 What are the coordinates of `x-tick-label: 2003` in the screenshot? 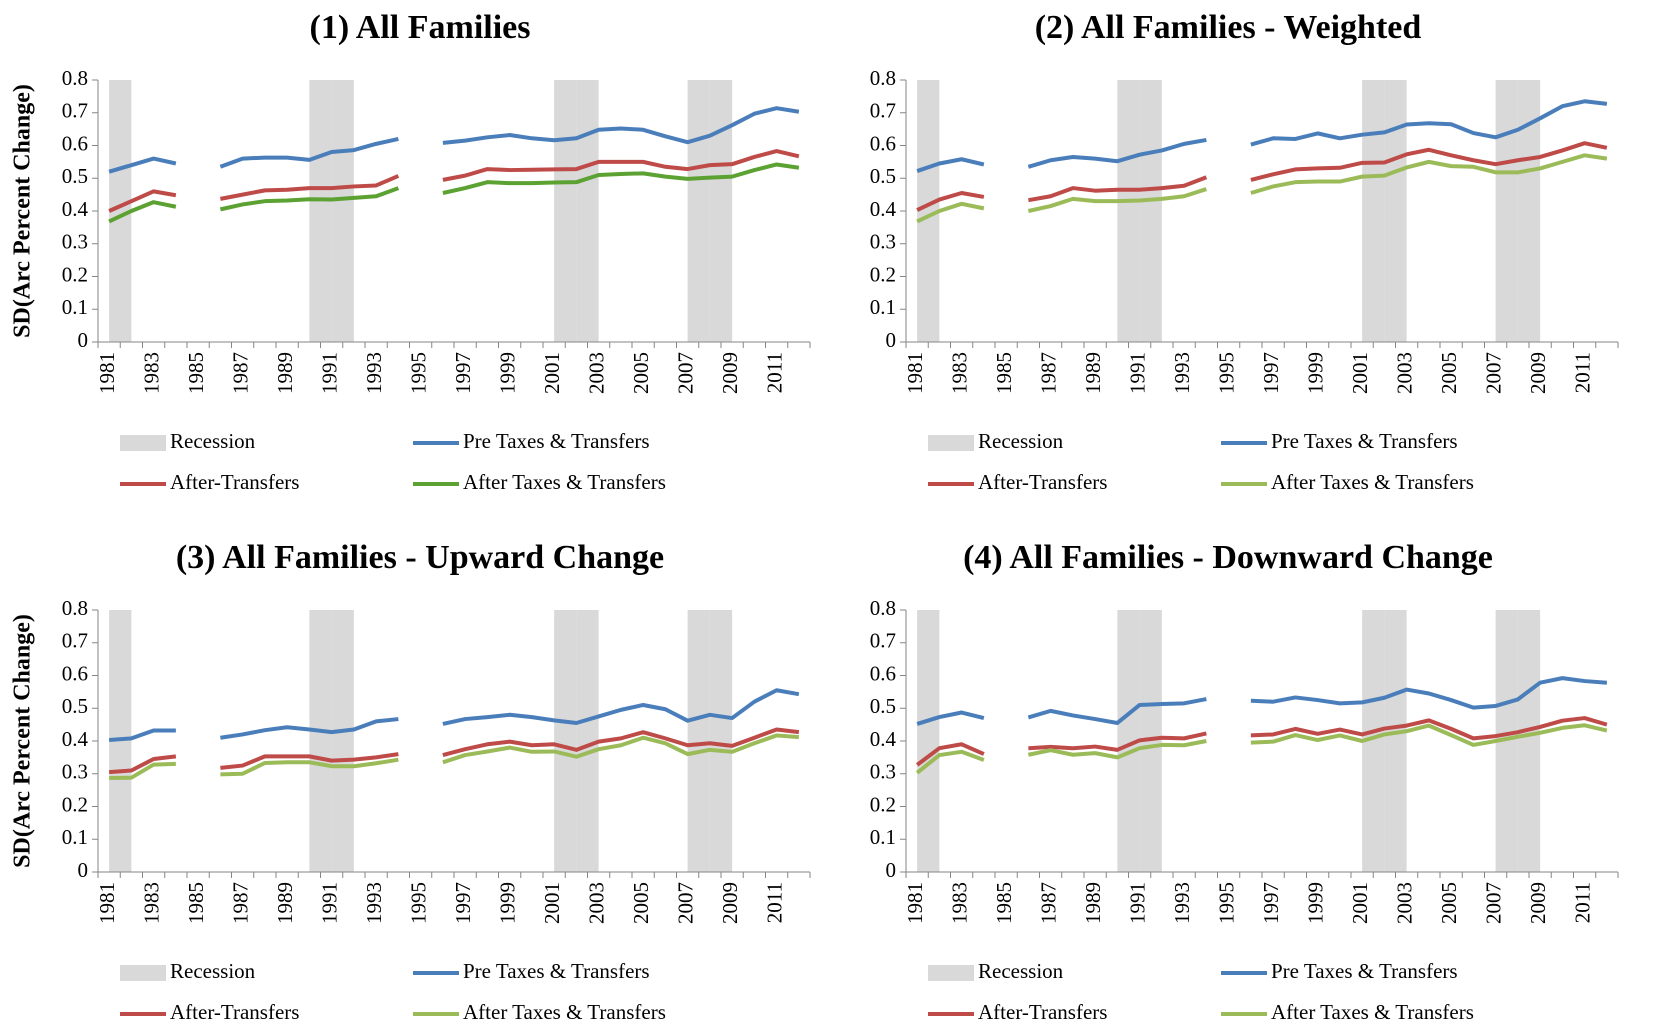 It's located at (596, 903).